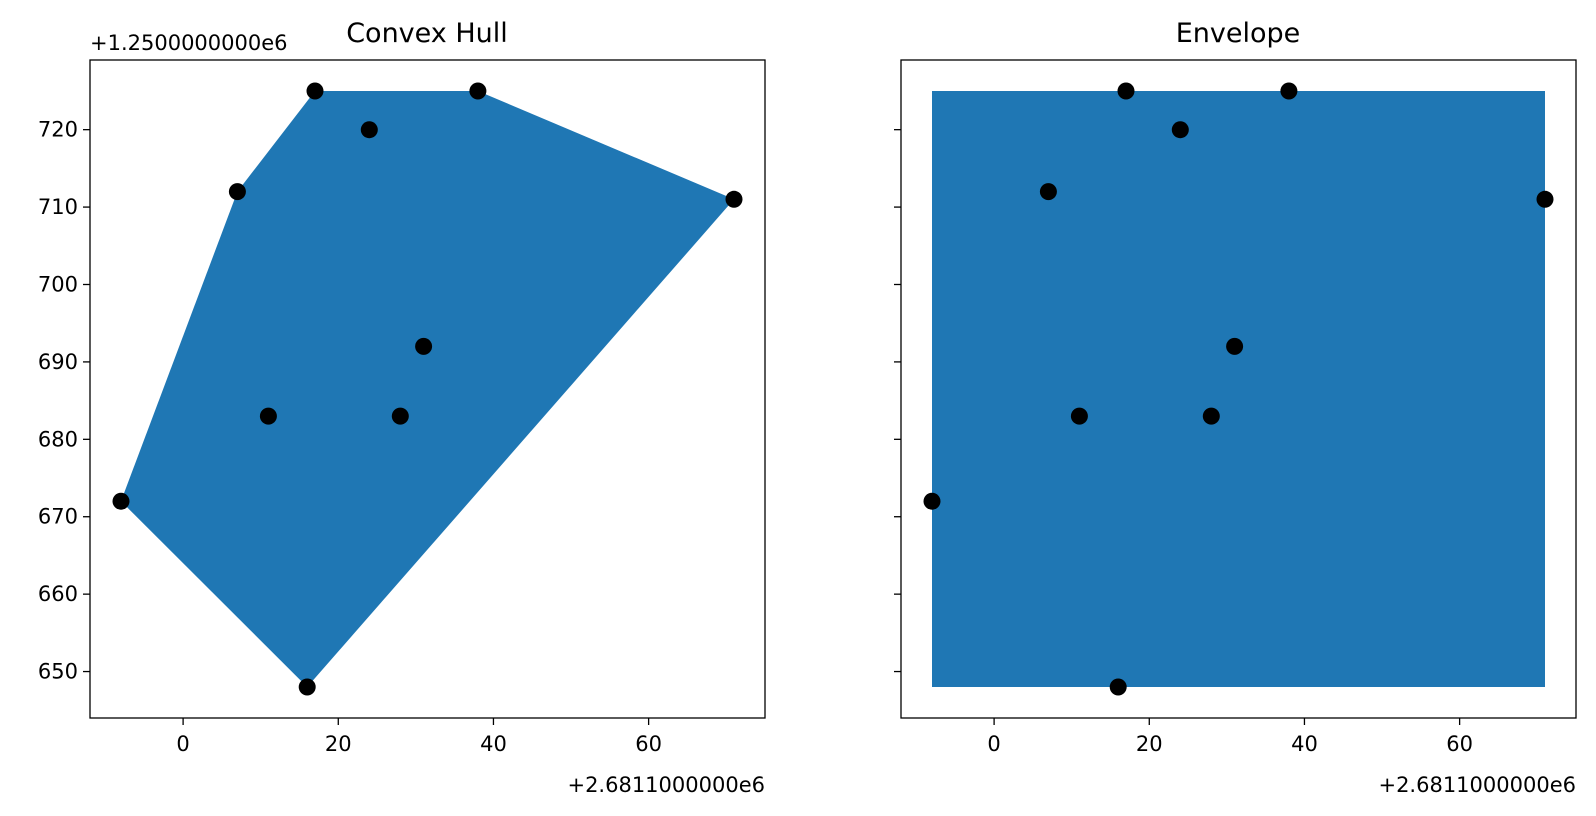 The image size is (1596, 816). I want to click on y-offset-label: +1.2500000000e6, so click(189, 43).